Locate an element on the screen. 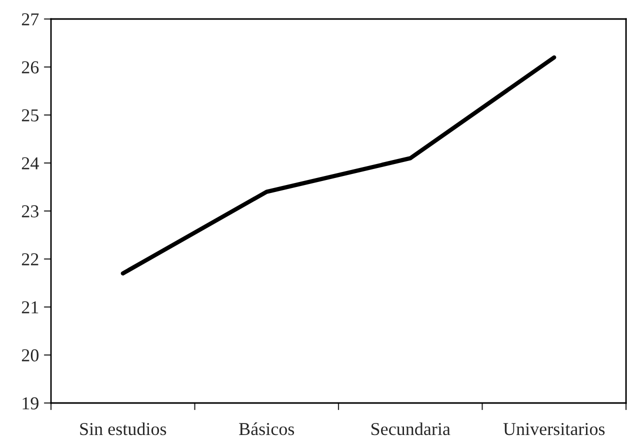 This screenshot has height=444, width=627. y-tick-label: 20 is located at coordinates (30, 355).